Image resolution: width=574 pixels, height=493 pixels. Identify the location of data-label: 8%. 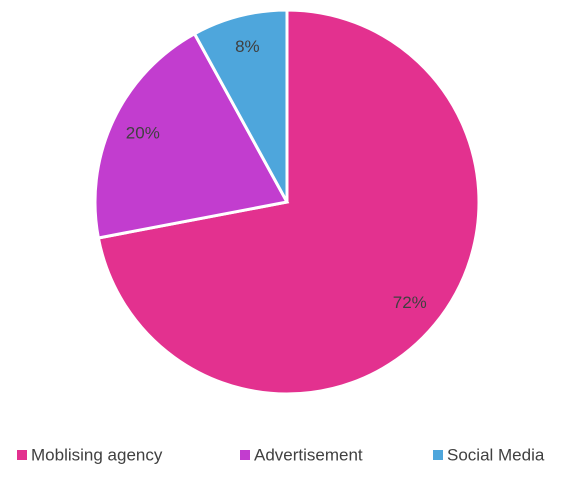
(247, 46).